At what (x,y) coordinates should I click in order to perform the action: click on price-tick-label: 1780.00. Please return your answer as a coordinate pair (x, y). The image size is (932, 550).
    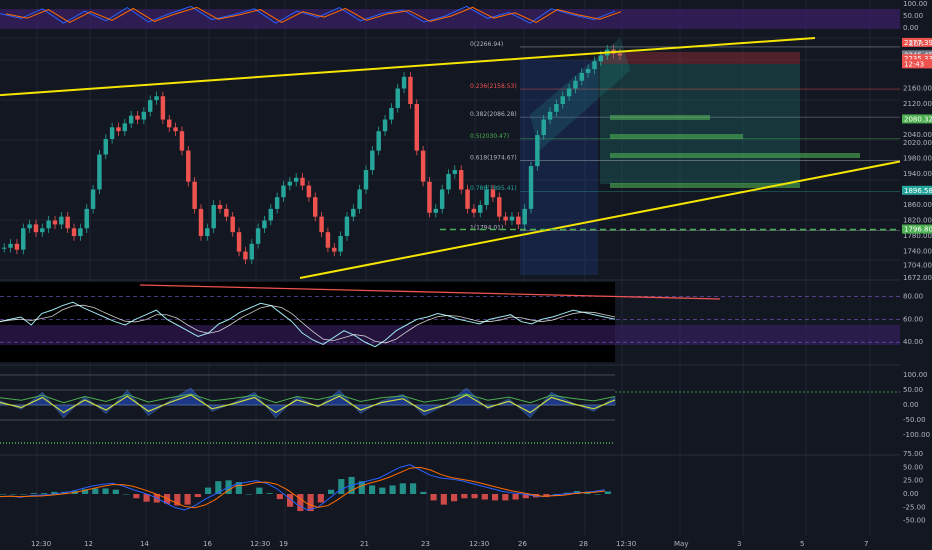
    Looking at the image, I should click on (917, 236).